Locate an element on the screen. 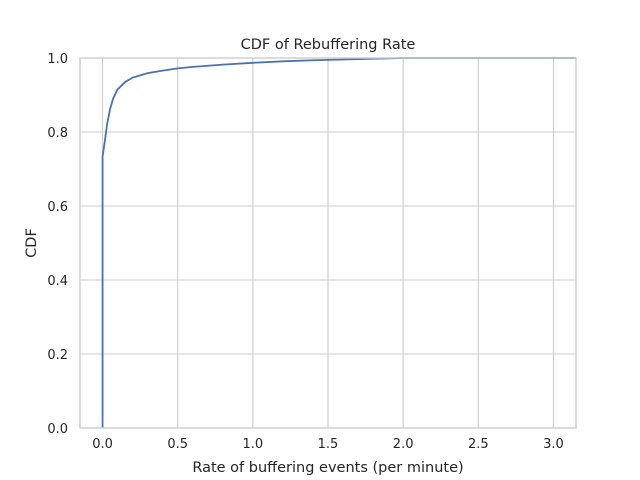 This screenshot has height=480, width=640. y-axis-ticks: 0.0 0.2 0.4 0.6 0.8 1.0 is located at coordinates (57, 244).